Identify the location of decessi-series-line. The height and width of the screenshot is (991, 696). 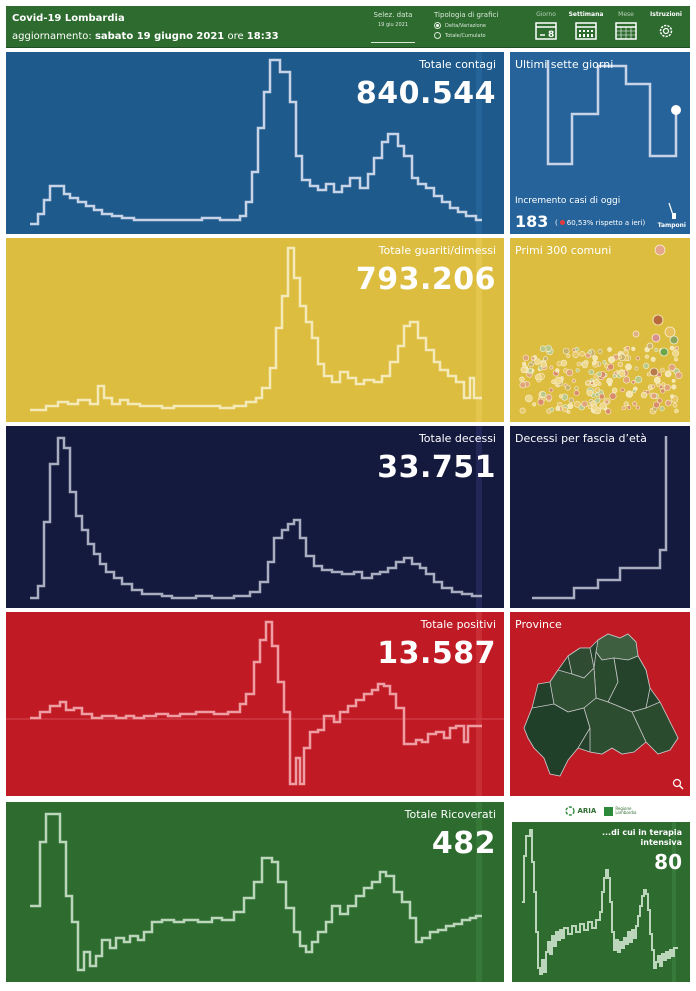
(256, 518).